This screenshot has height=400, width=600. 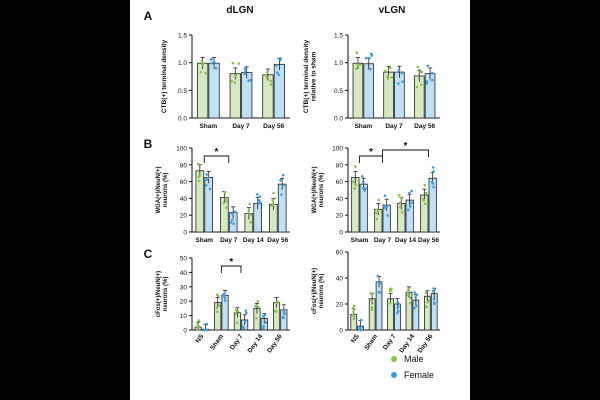 What do you see at coordinates (159, 190) in the screenshot?
I see `y-axis-label-line: WGA(+)/NeuN(+)` at bounding box center [159, 190].